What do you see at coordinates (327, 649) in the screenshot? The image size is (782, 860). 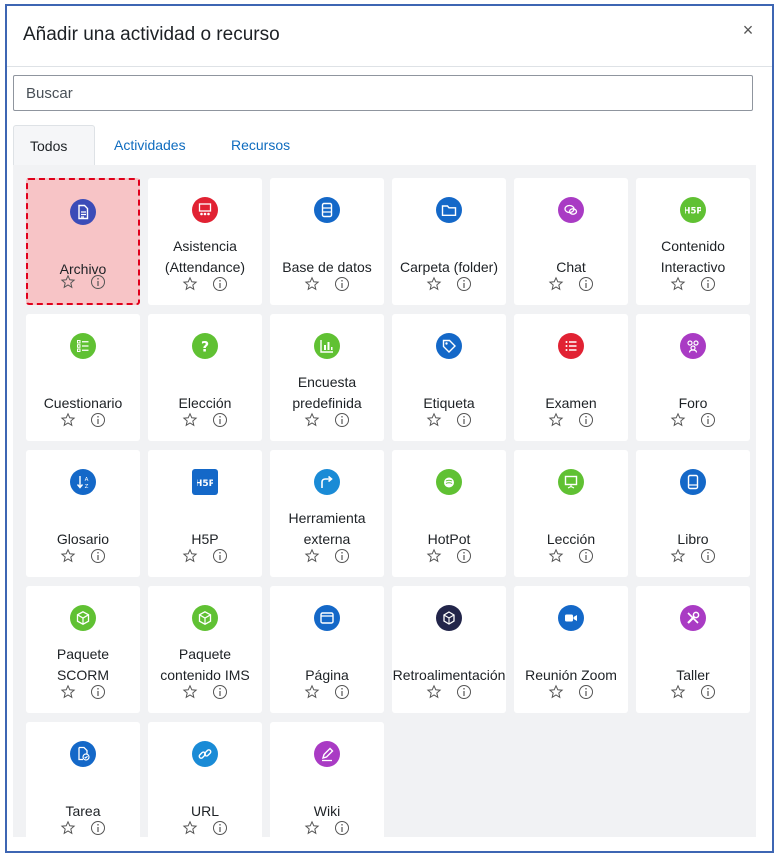 I see `module-card: Página` at bounding box center [327, 649].